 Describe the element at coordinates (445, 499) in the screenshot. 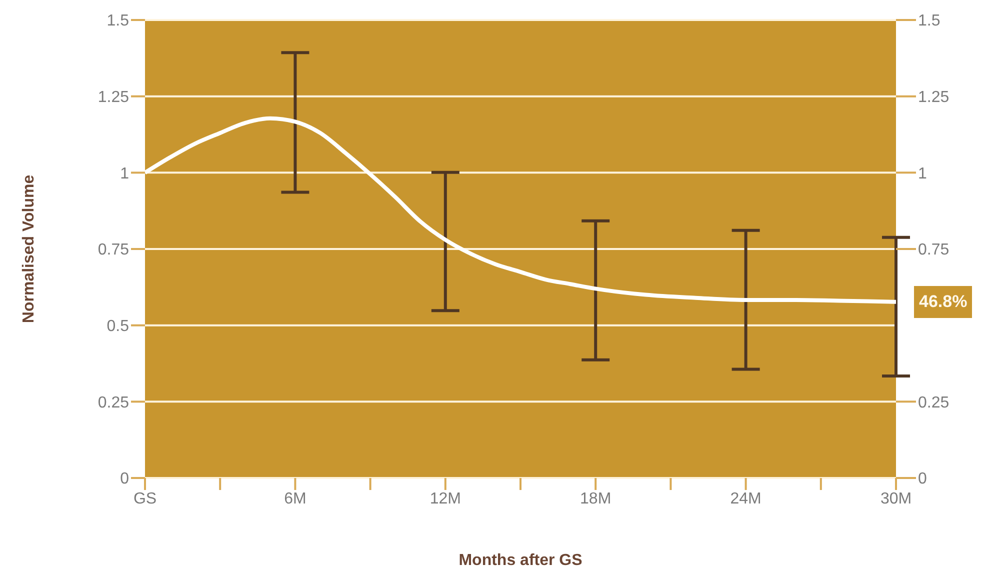

I see `x-tick-label: 12M` at that location.